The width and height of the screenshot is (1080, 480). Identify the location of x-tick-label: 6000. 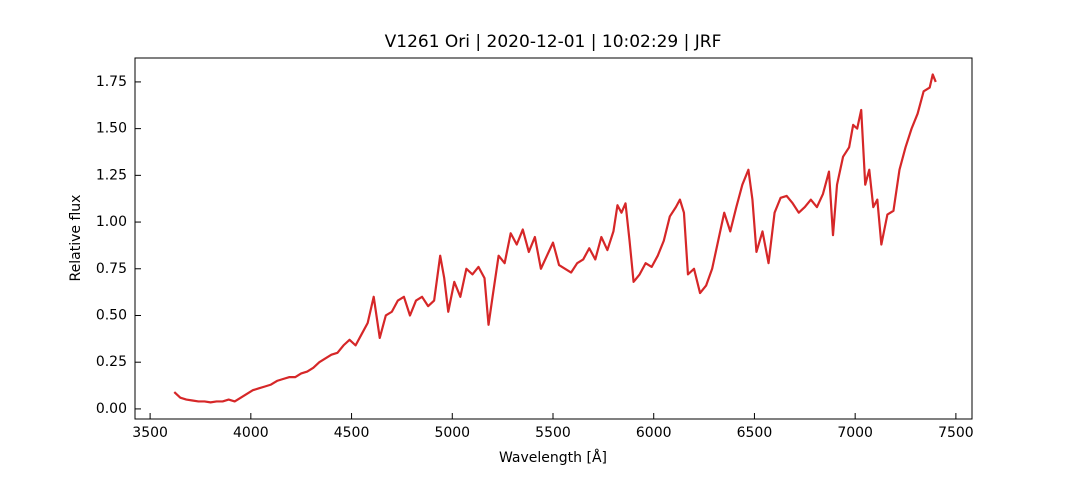
(654, 433).